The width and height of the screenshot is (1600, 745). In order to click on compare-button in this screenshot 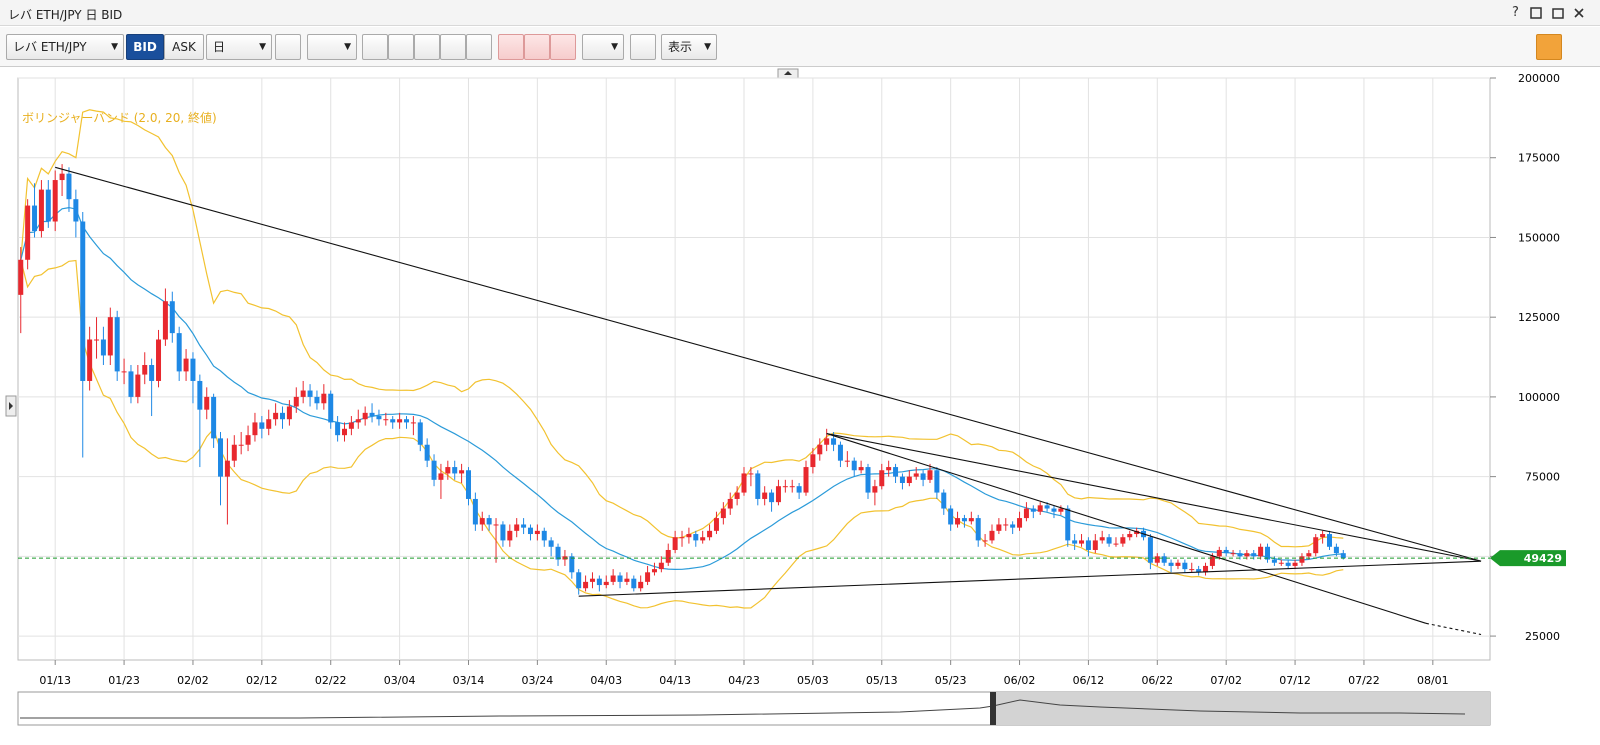, I will do `click(288, 47)`.